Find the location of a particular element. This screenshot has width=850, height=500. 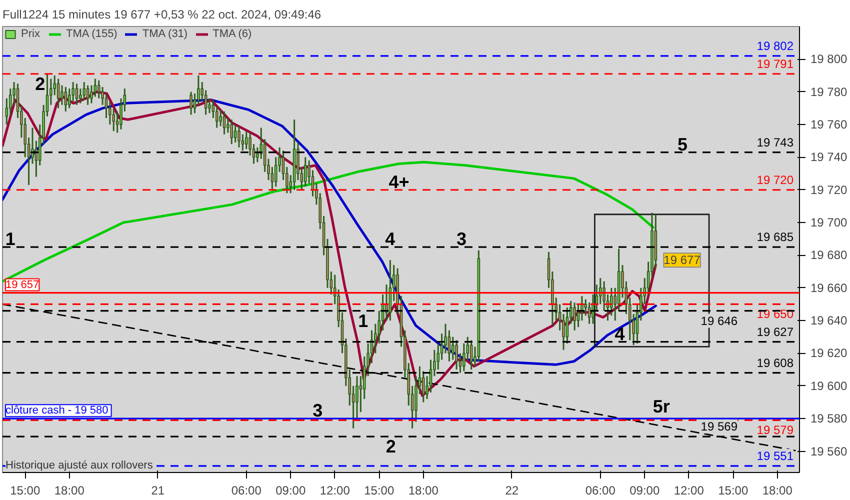

ref-line-label: 19 579 is located at coordinates (775, 430).